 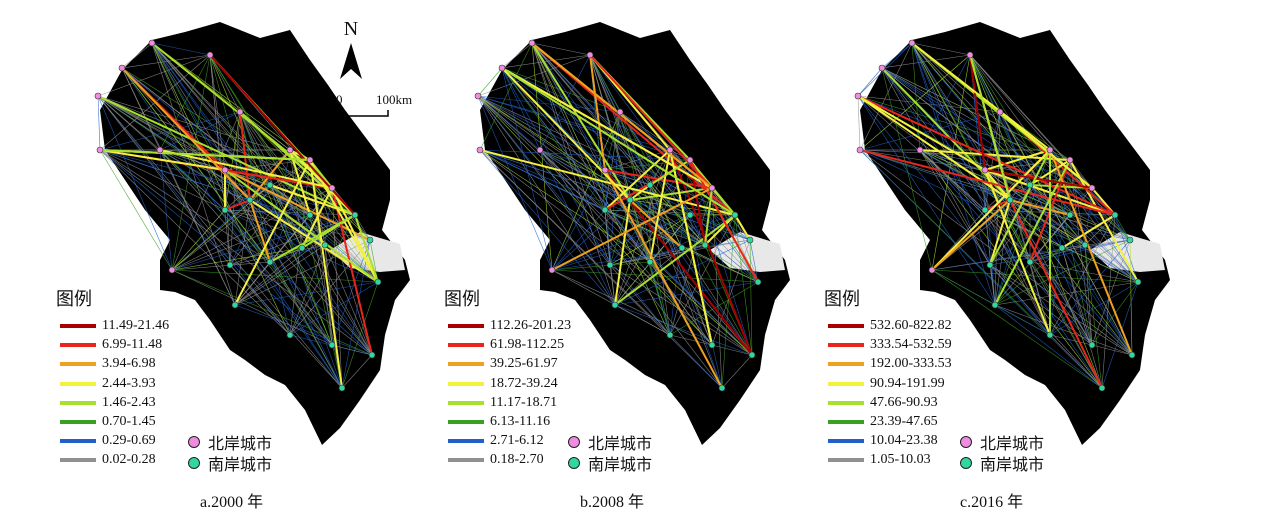 What do you see at coordinates (1002, 463) in the screenshot?
I see `legend-south-city: 南岸城市` at bounding box center [1002, 463].